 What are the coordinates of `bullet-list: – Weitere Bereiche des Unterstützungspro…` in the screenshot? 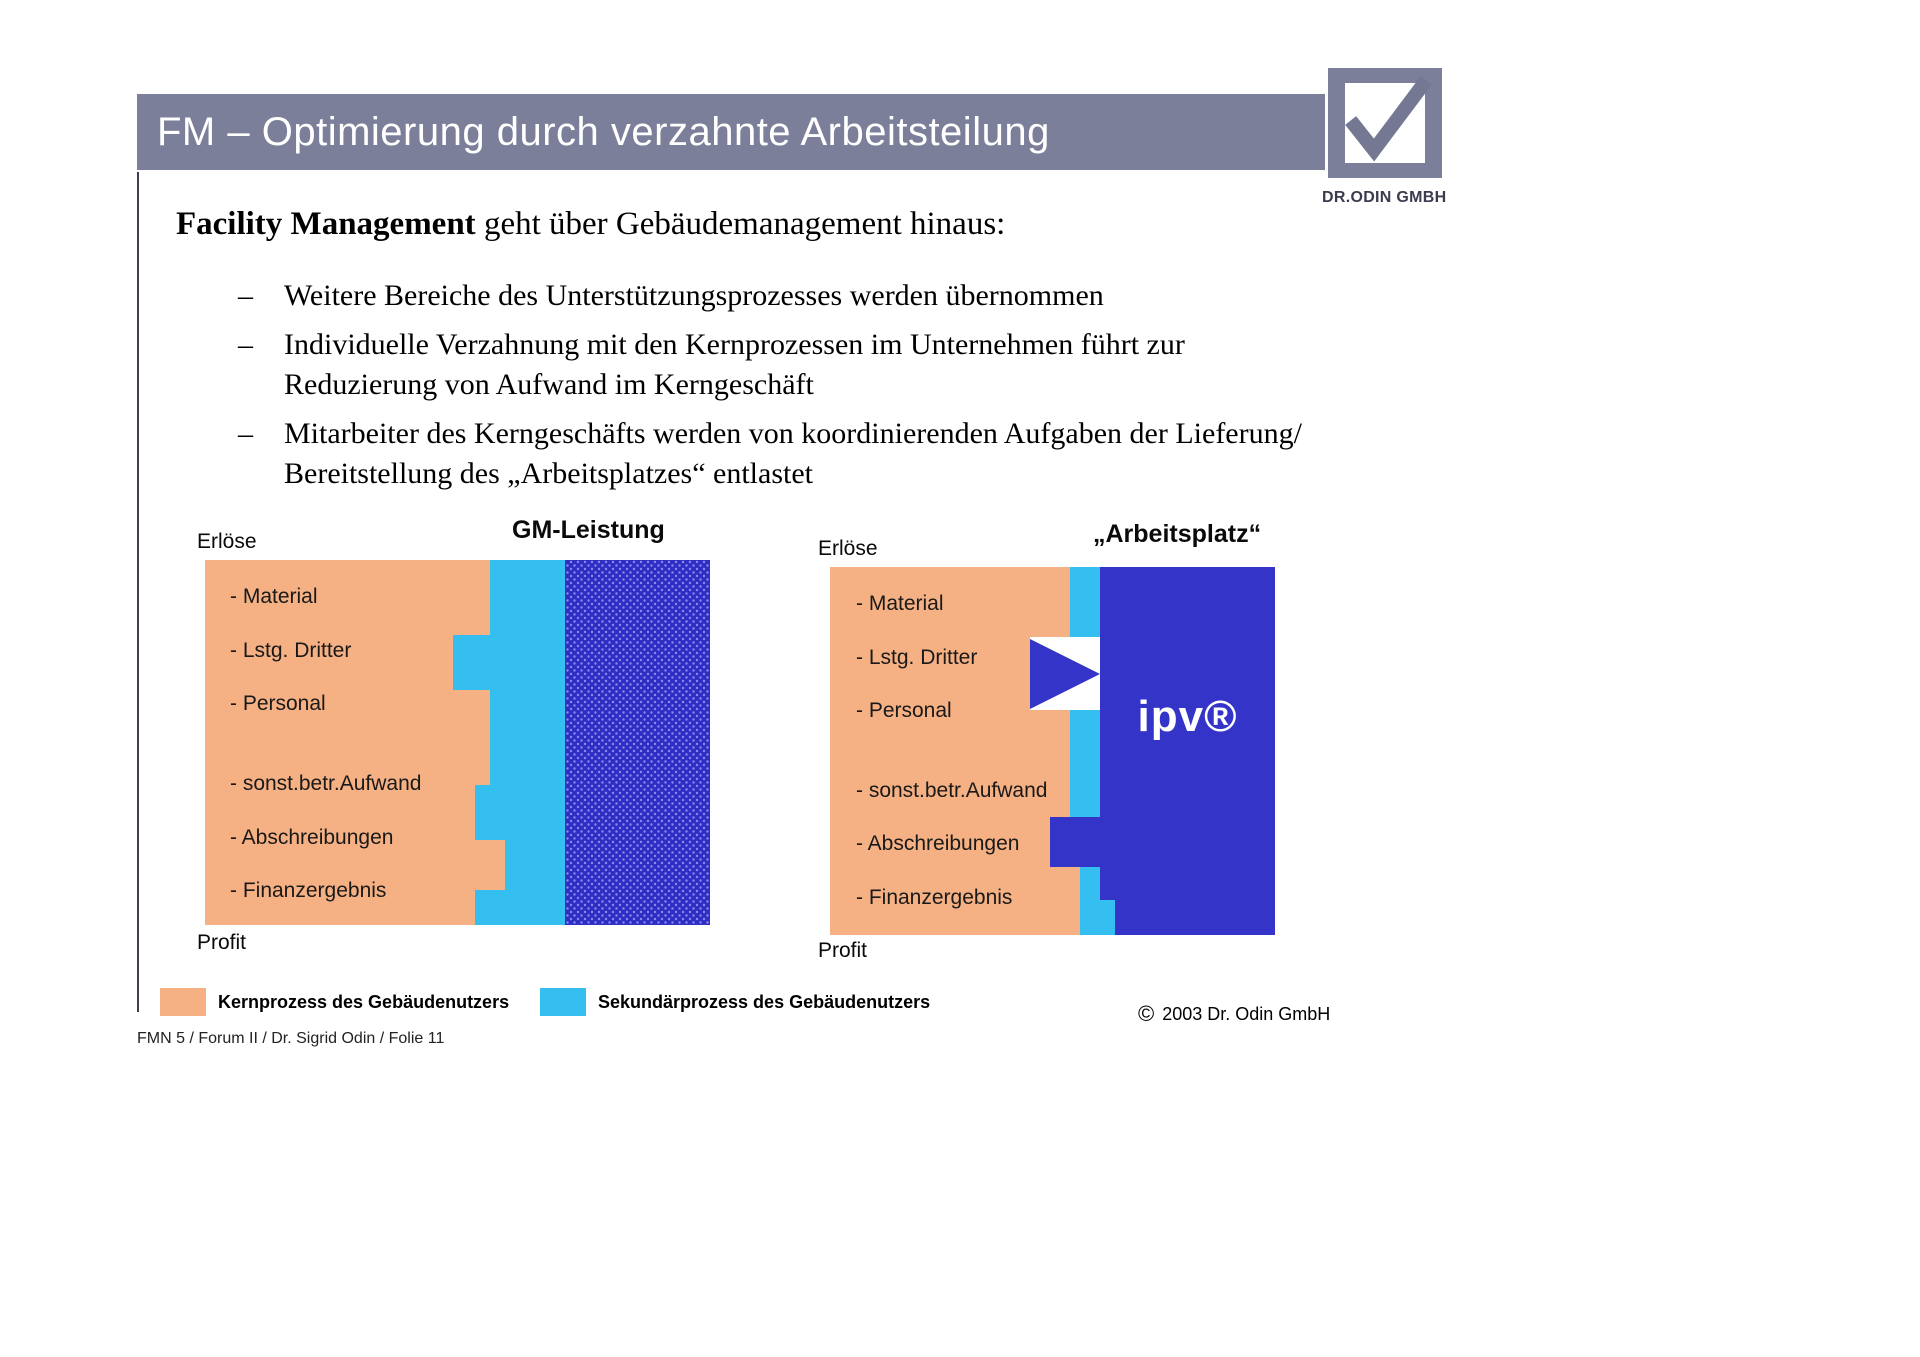 It's located at (783, 389).